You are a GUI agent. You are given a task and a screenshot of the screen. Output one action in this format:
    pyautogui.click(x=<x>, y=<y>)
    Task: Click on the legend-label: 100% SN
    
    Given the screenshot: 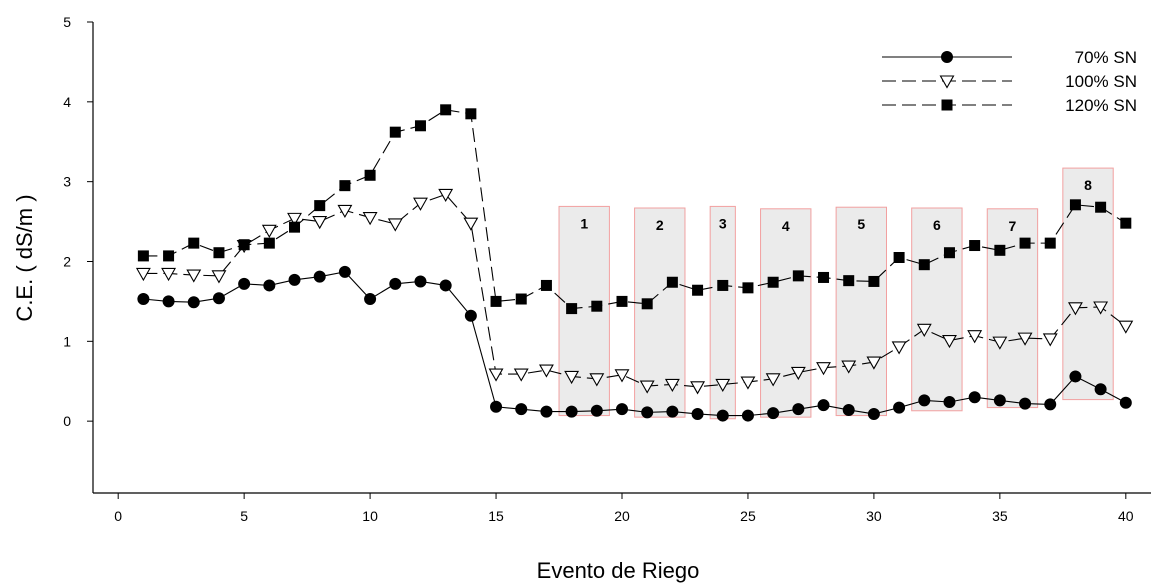 What is the action you would take?
    pyautogui.click(x=1101, y=81)
    